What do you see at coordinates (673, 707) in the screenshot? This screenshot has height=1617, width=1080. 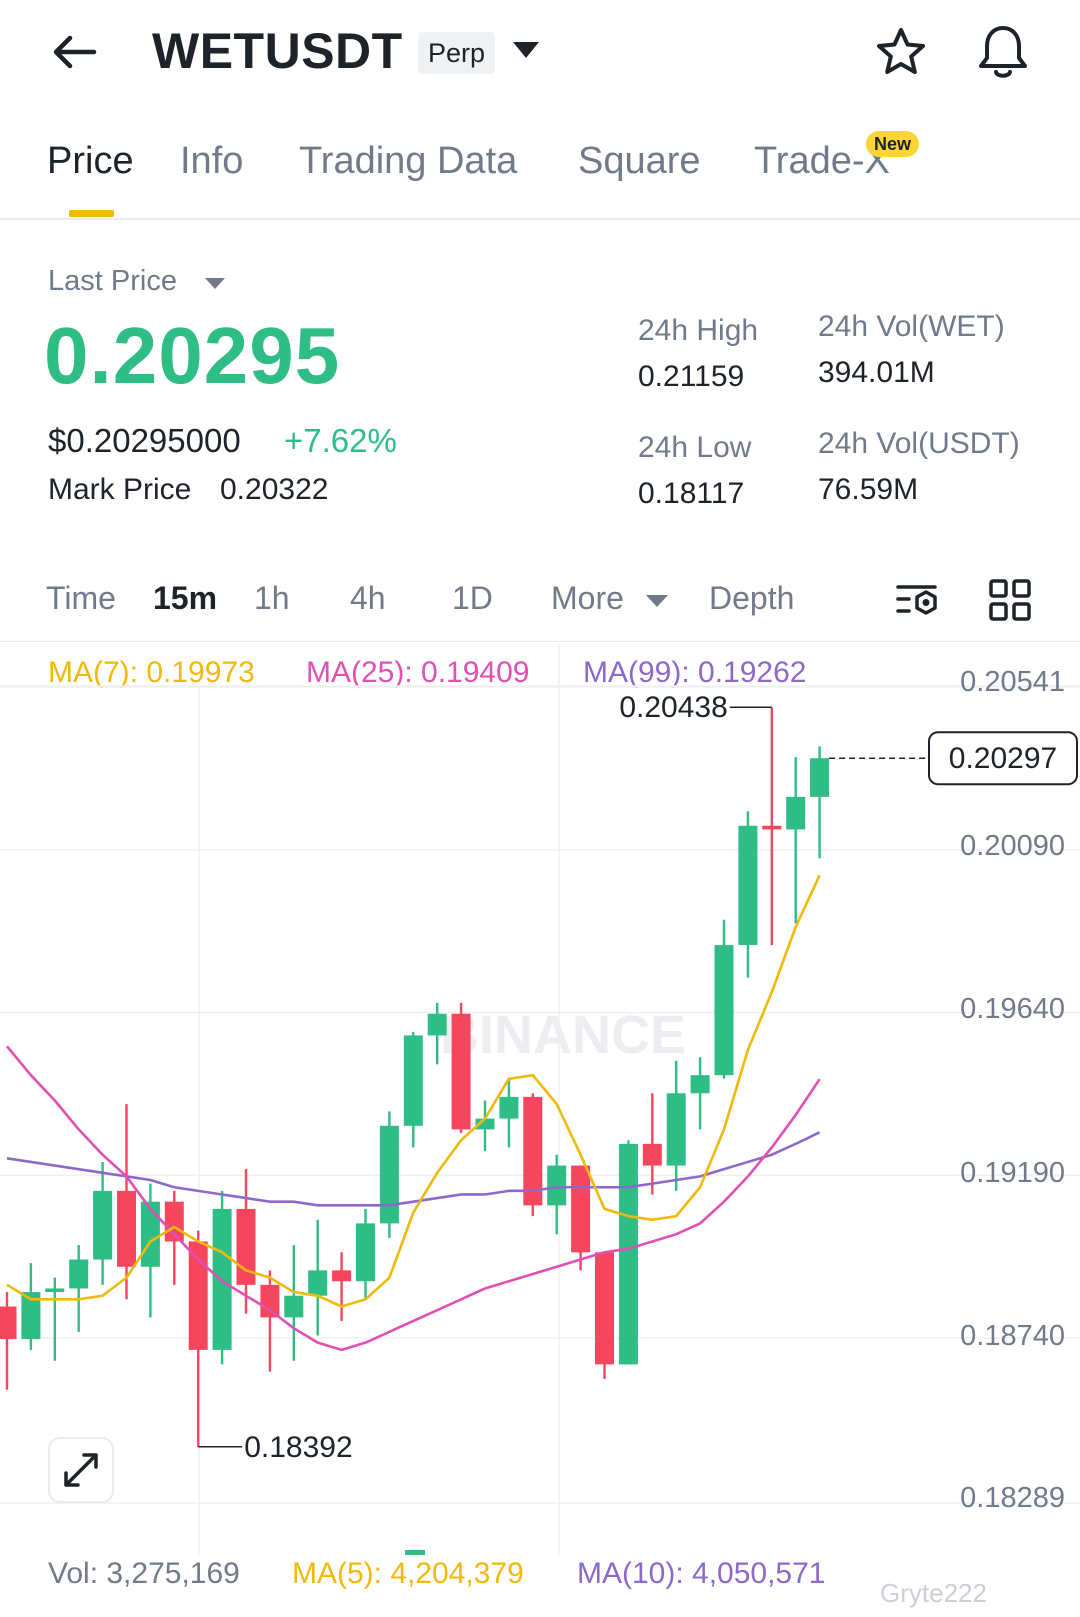 I see `high-marker-label: 0.20438` at bounding box center [673, 707].